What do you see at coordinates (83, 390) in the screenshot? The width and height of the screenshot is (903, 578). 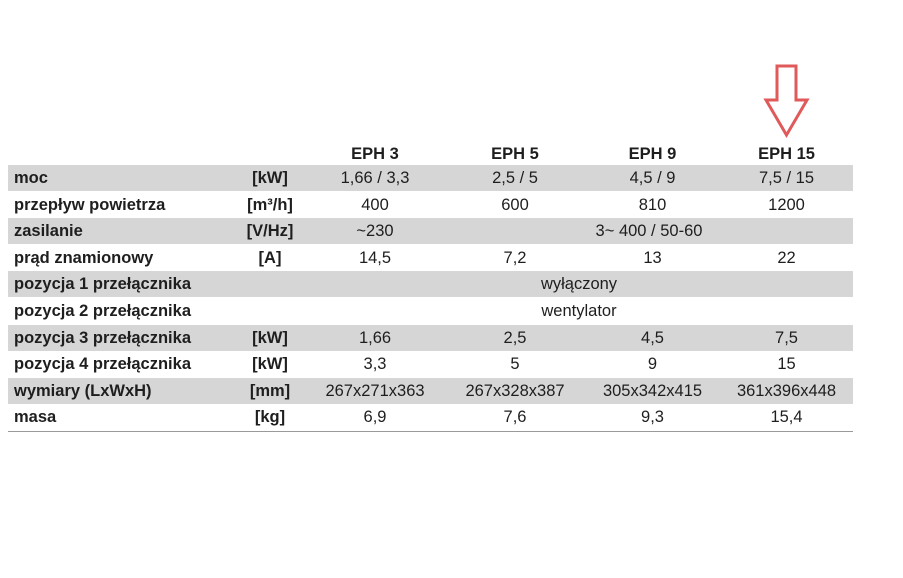 I see `row-label: wymiary (LxWxH)` at bounding box center [83, 390].